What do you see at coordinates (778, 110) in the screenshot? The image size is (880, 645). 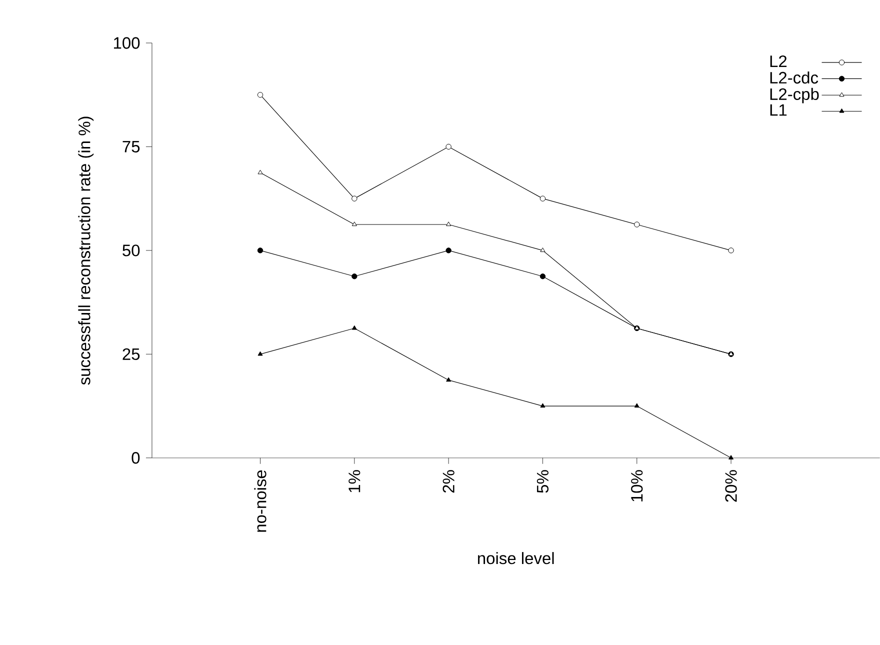 I see `legend-label: L1` at bounding box center [778, 110].